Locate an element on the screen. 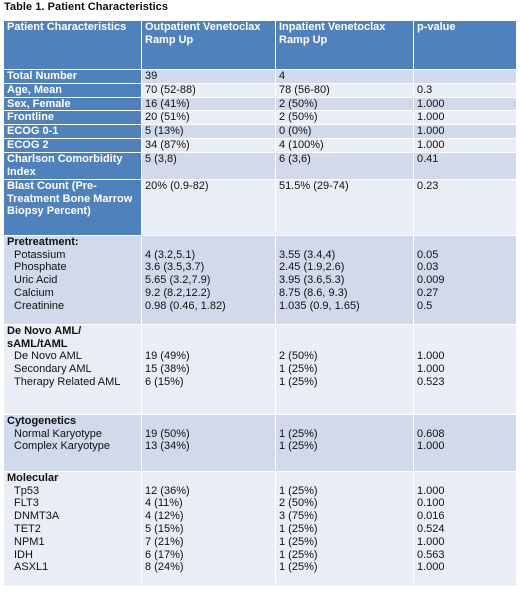  outpatient-value: 70 (52-88) is located at coordinates (208, 90).